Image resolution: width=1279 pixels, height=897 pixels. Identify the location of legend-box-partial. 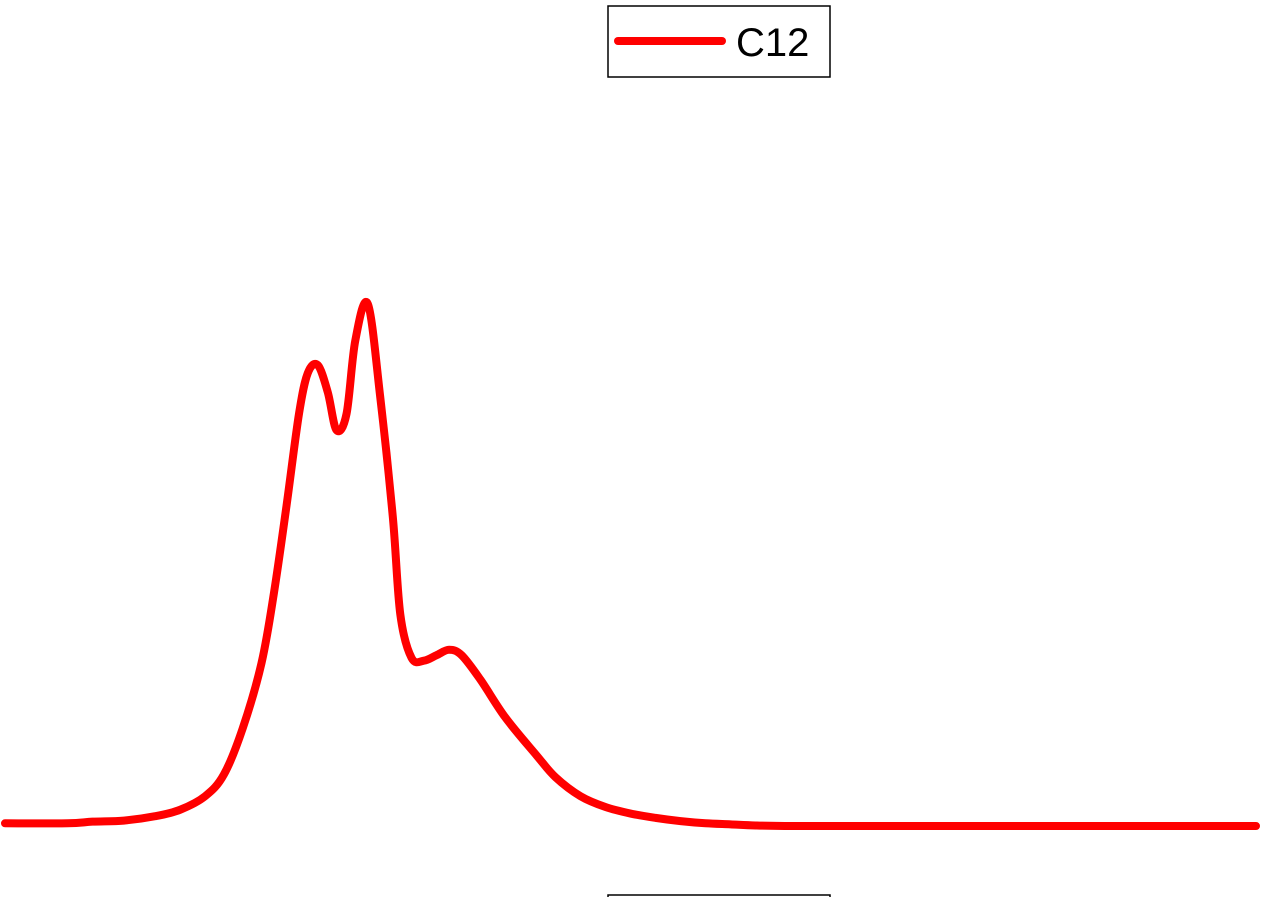
(719, 895).